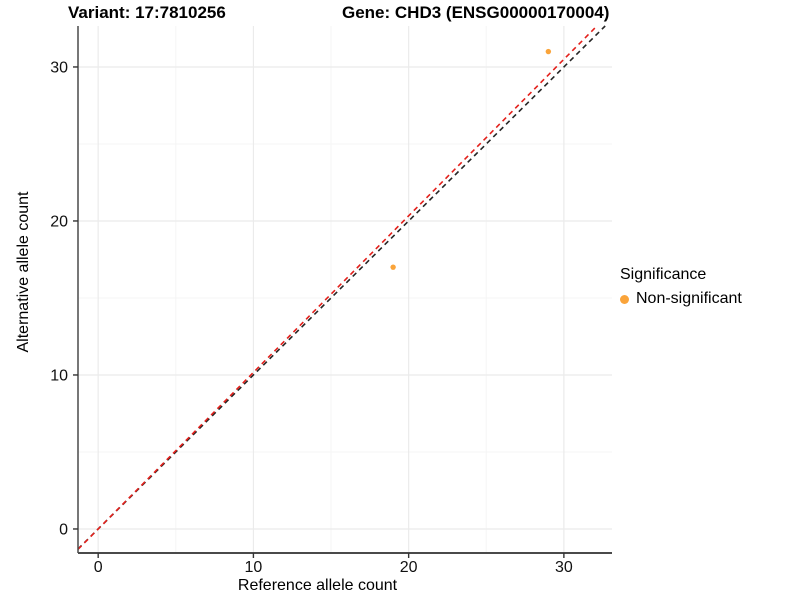 The height and width of the screenshot is (600, 800). I want to click on legend-title: Significance, so click(663, 274).